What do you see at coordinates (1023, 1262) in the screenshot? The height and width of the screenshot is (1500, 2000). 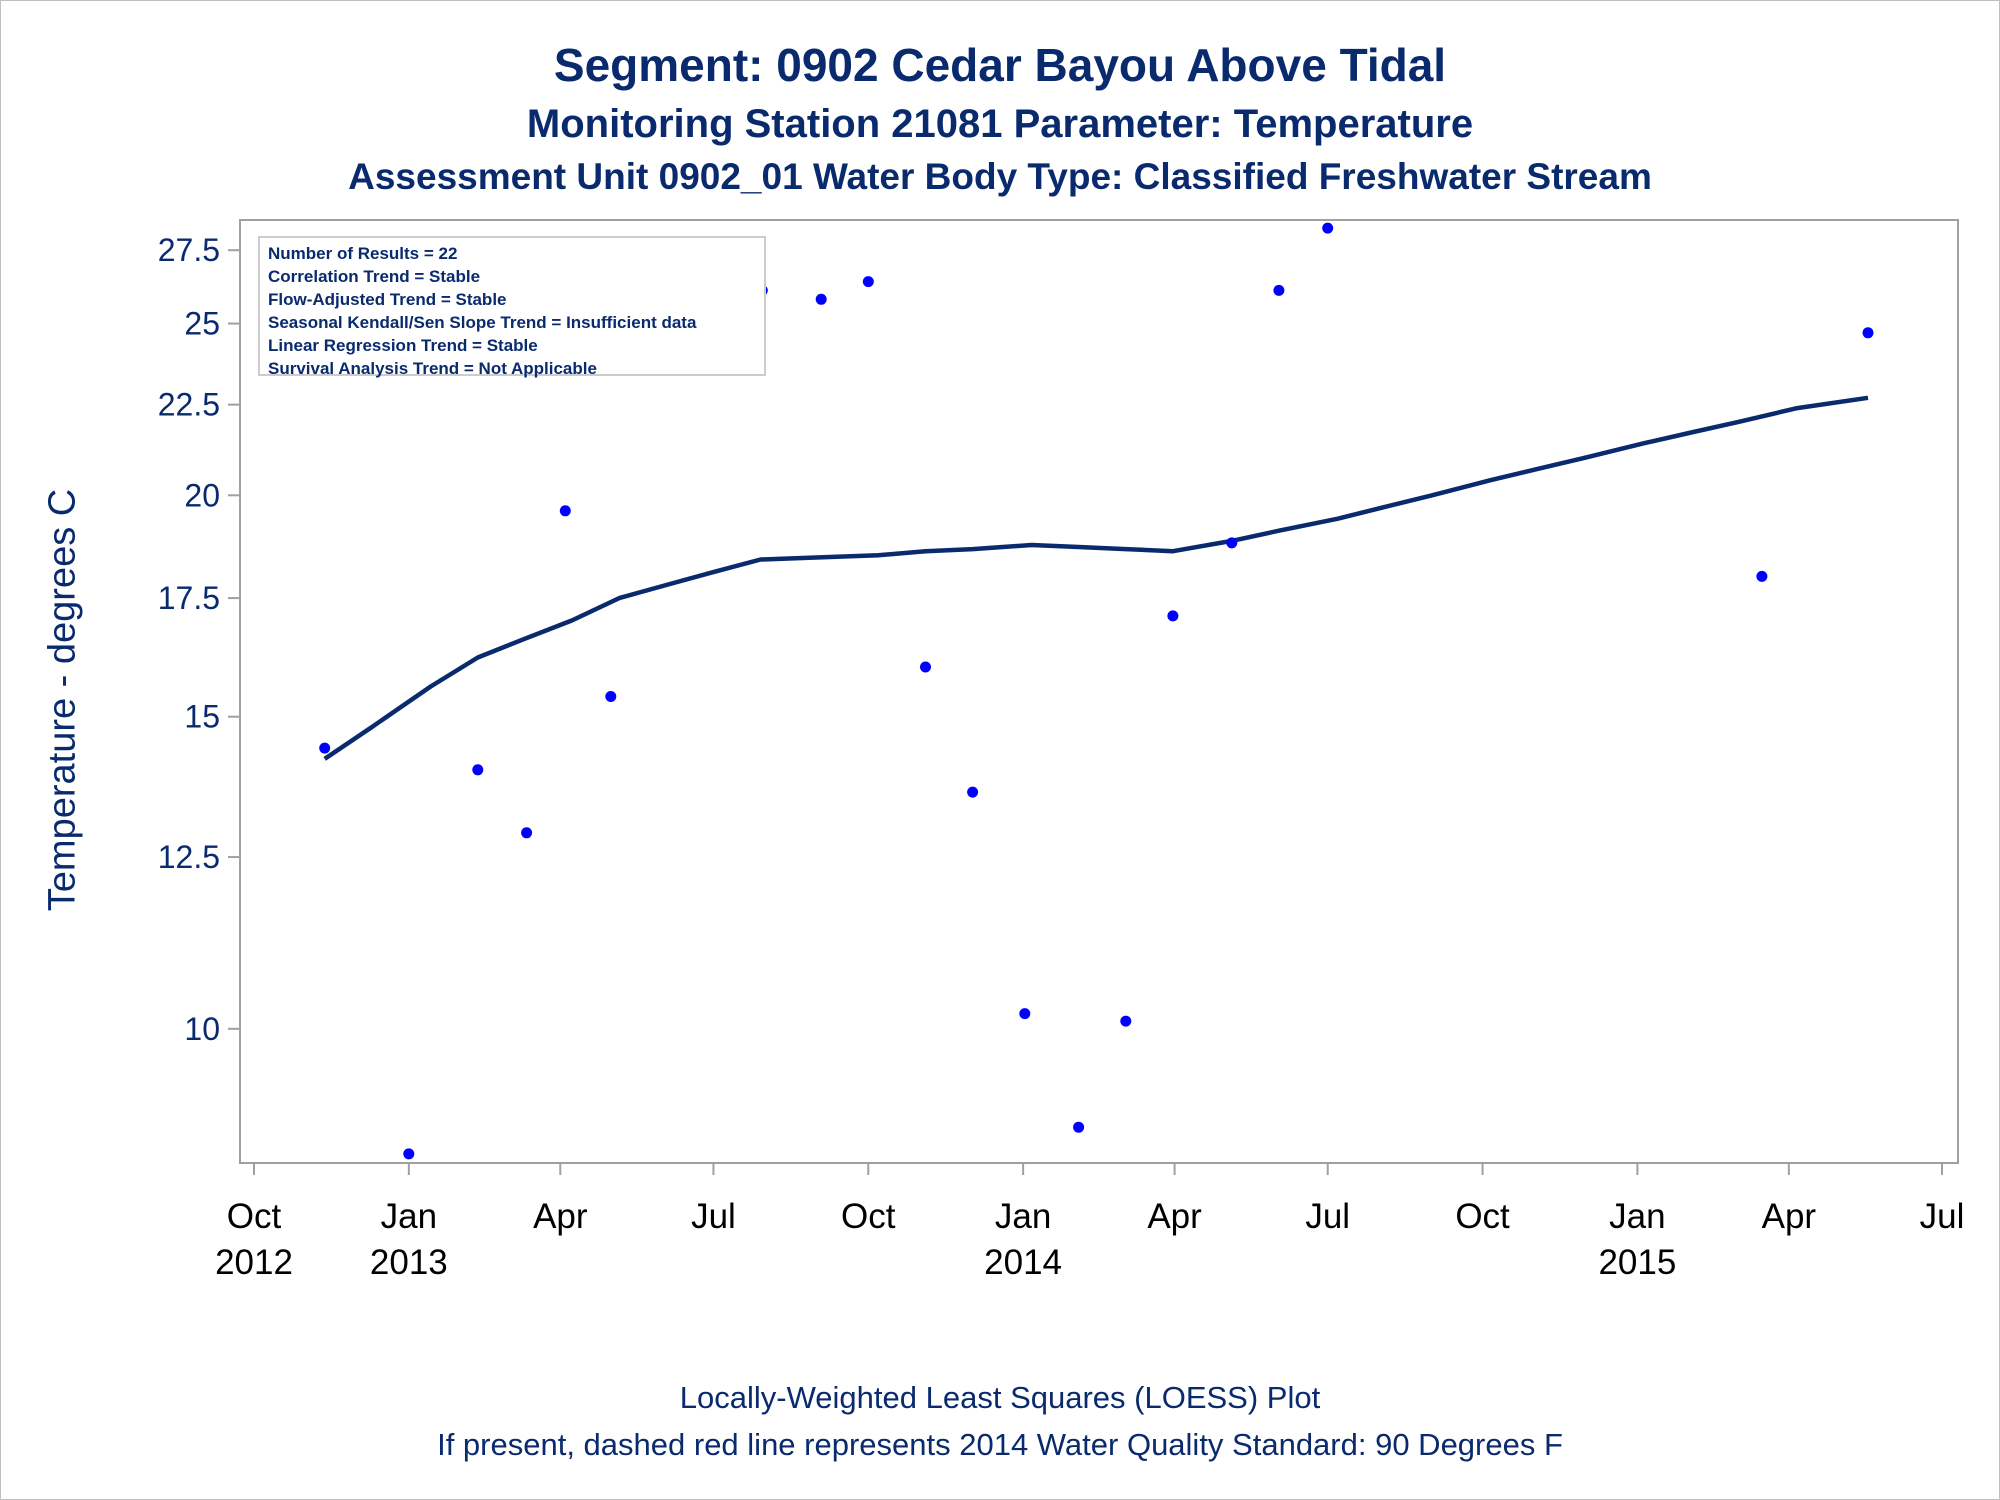 I see `x-tick-year-label: 2014` at bounding box center [1023, 1262].